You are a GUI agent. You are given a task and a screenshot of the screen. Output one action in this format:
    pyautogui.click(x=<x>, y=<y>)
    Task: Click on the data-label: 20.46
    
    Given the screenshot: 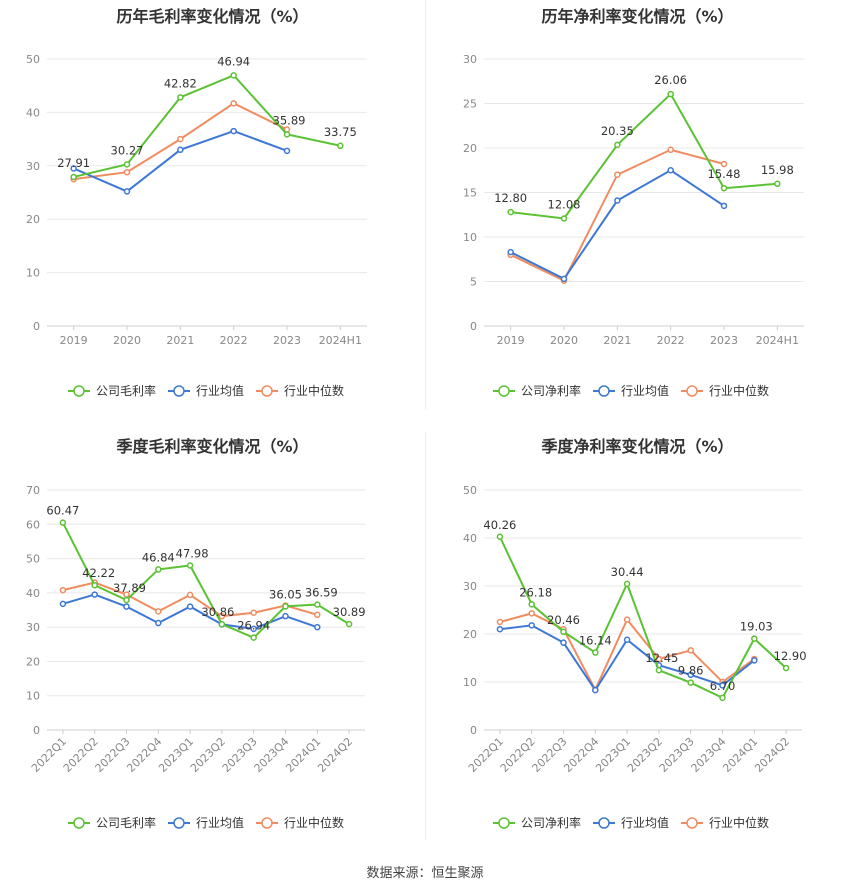 What is the action you would take?
    pyautogui.click(x=563, y=620)
    